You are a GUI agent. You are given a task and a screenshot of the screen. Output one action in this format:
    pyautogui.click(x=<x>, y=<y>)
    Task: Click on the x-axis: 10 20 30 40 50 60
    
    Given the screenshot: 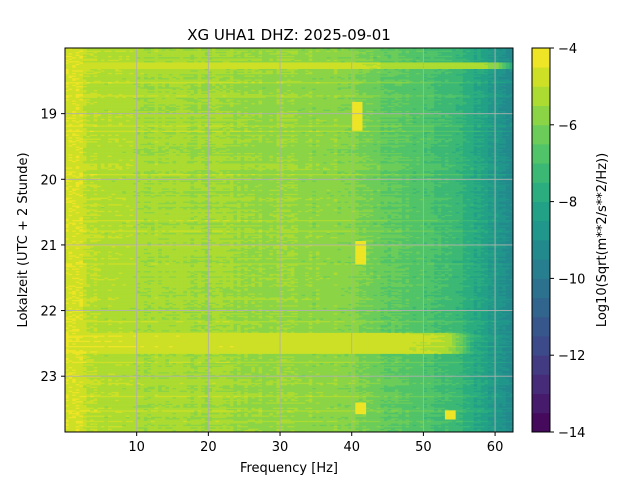 What is the action you would take?
    pyautogui.click(x=315, y=443)
    